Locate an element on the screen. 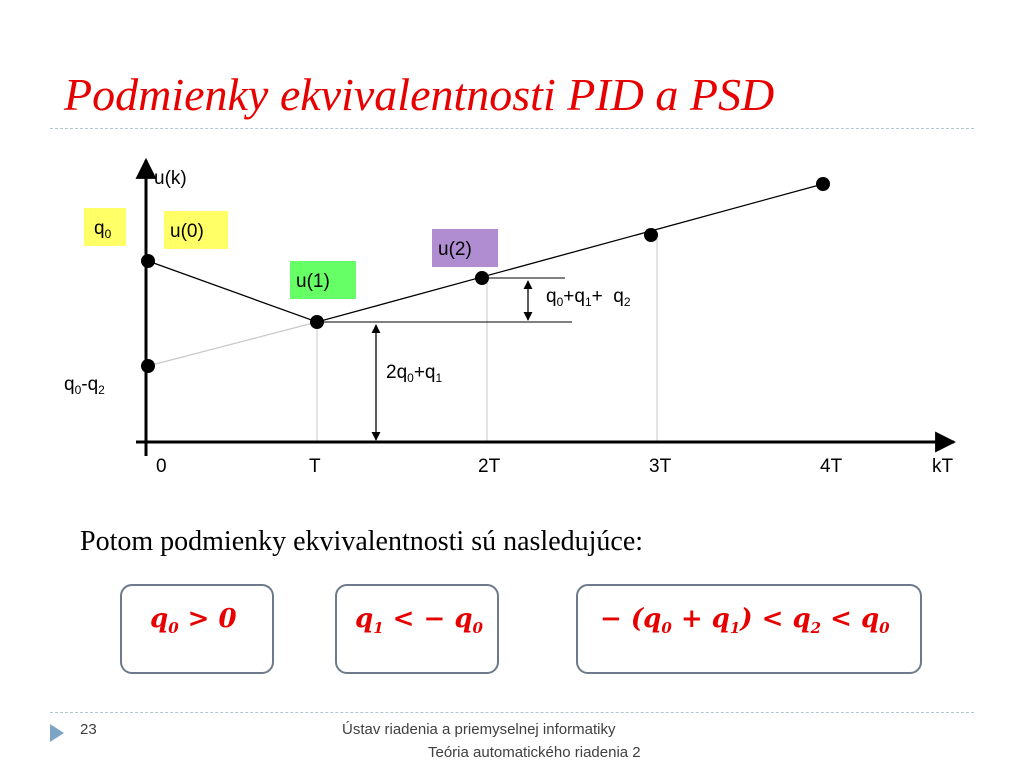 Image resolution: width=1024 pixels, height=768 pixels. extrapolation-line is located at coordinates (232, 344).